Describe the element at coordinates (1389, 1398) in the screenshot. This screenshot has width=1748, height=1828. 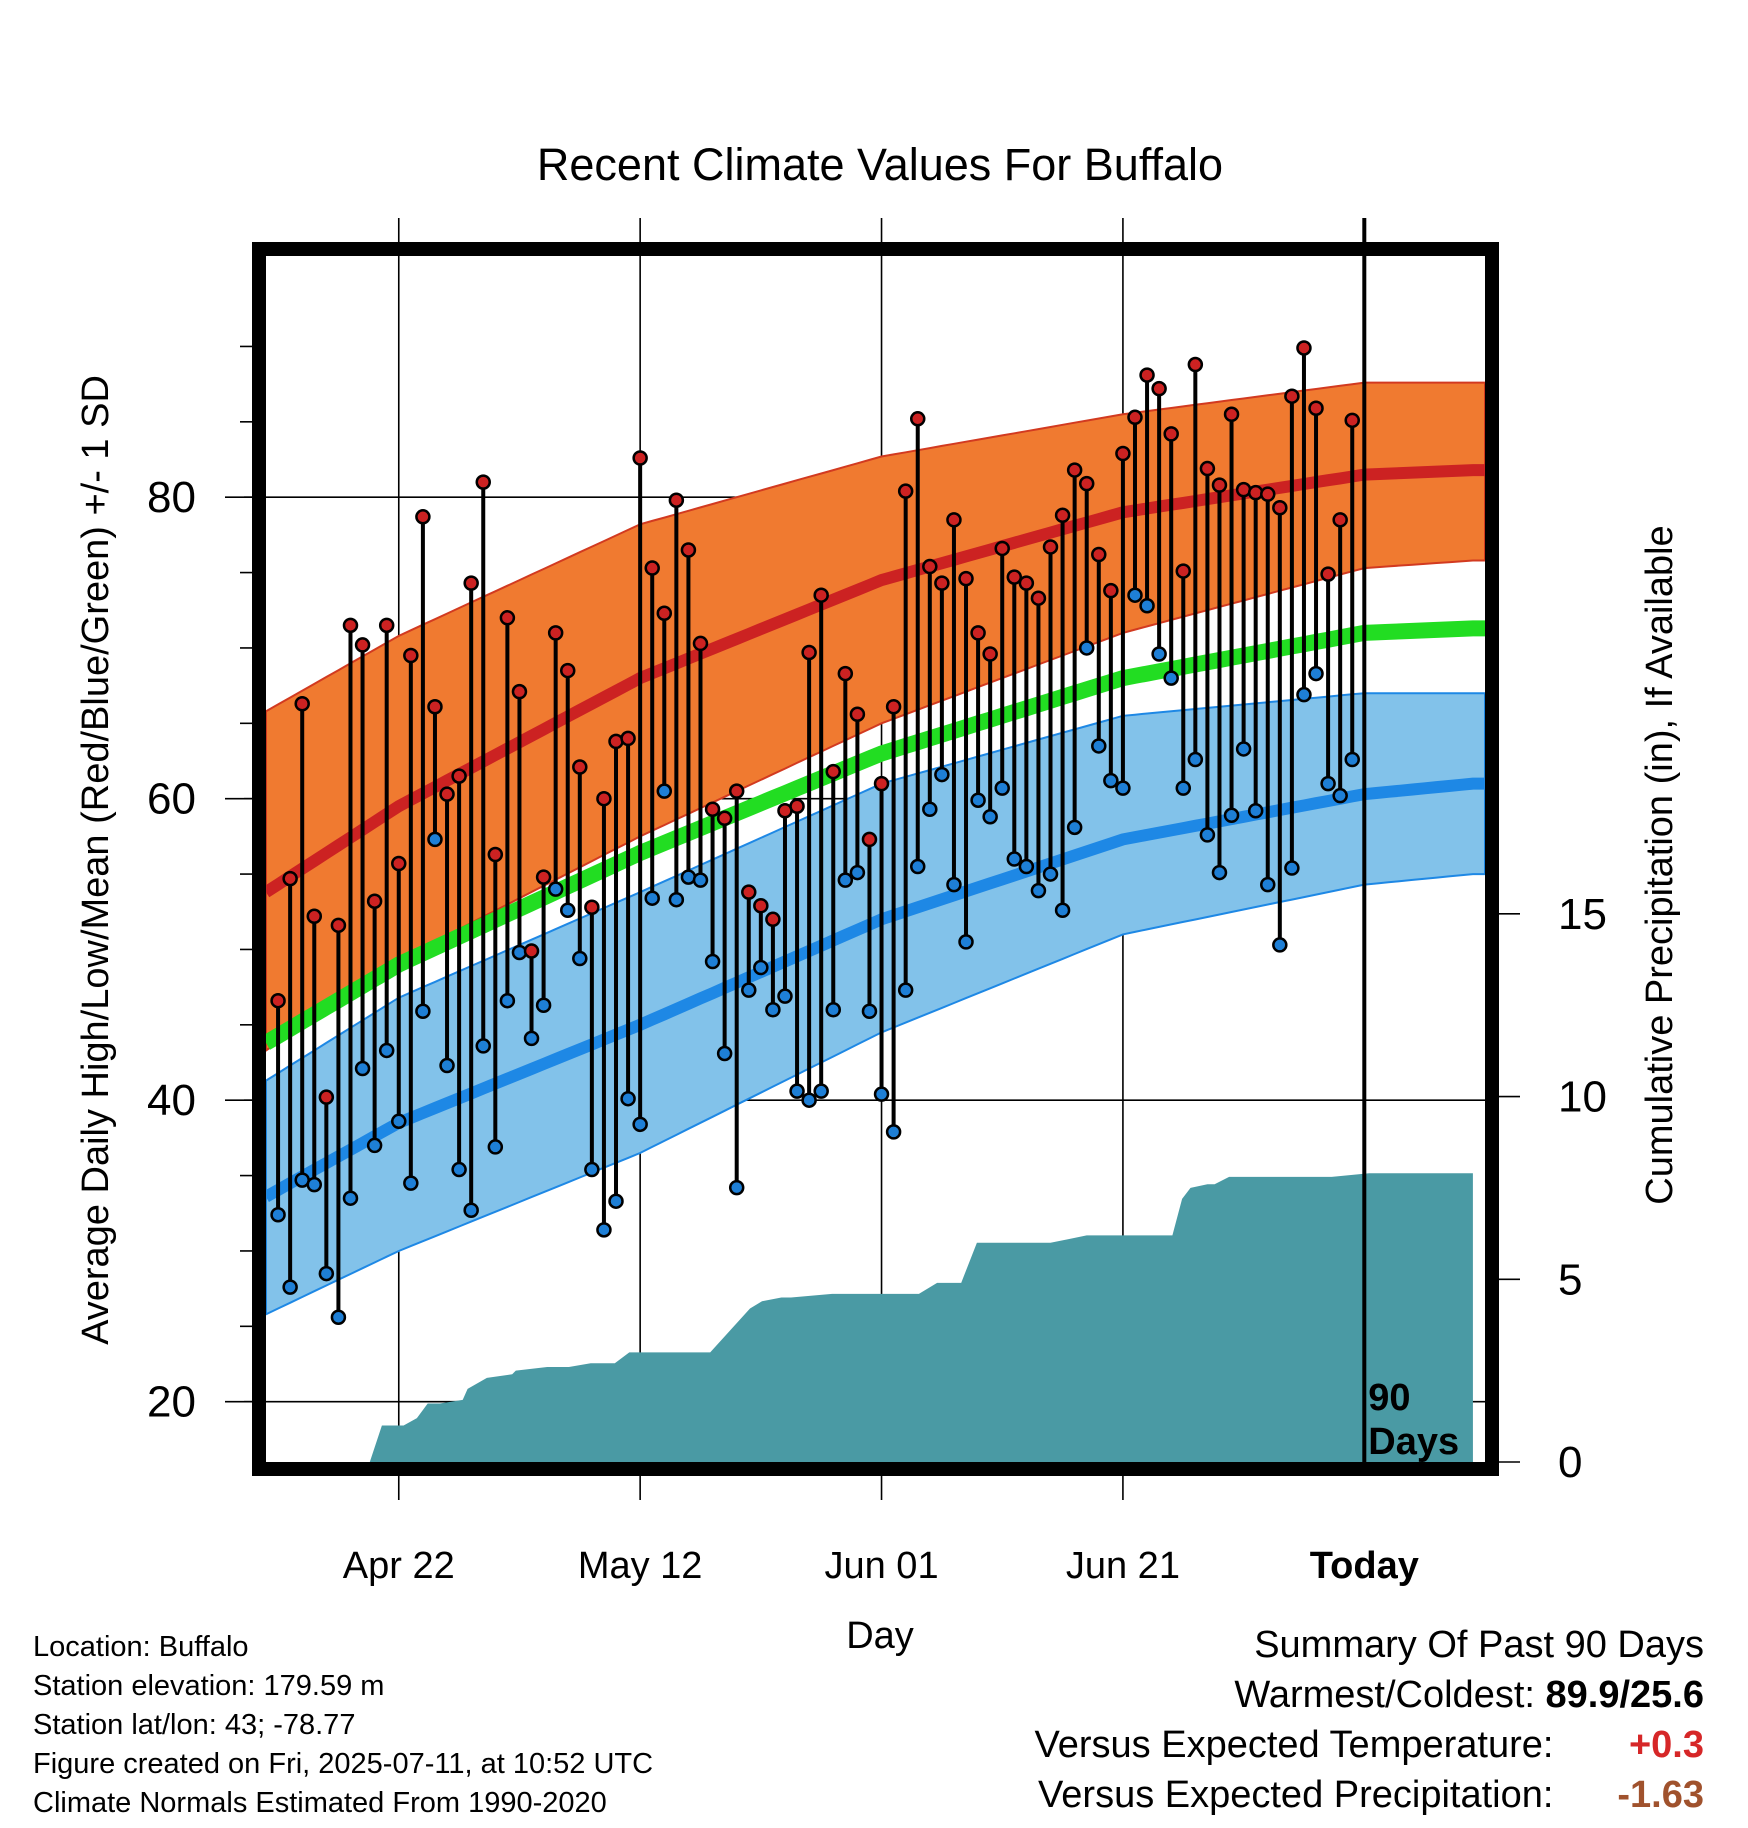
I see `today-days-number: 90` at that location.